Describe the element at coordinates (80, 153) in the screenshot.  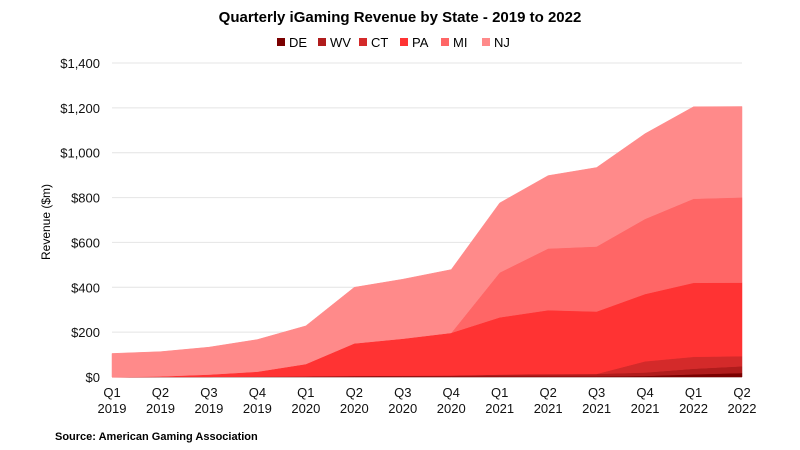
I see `y-tick-label: $1,000` at that location.